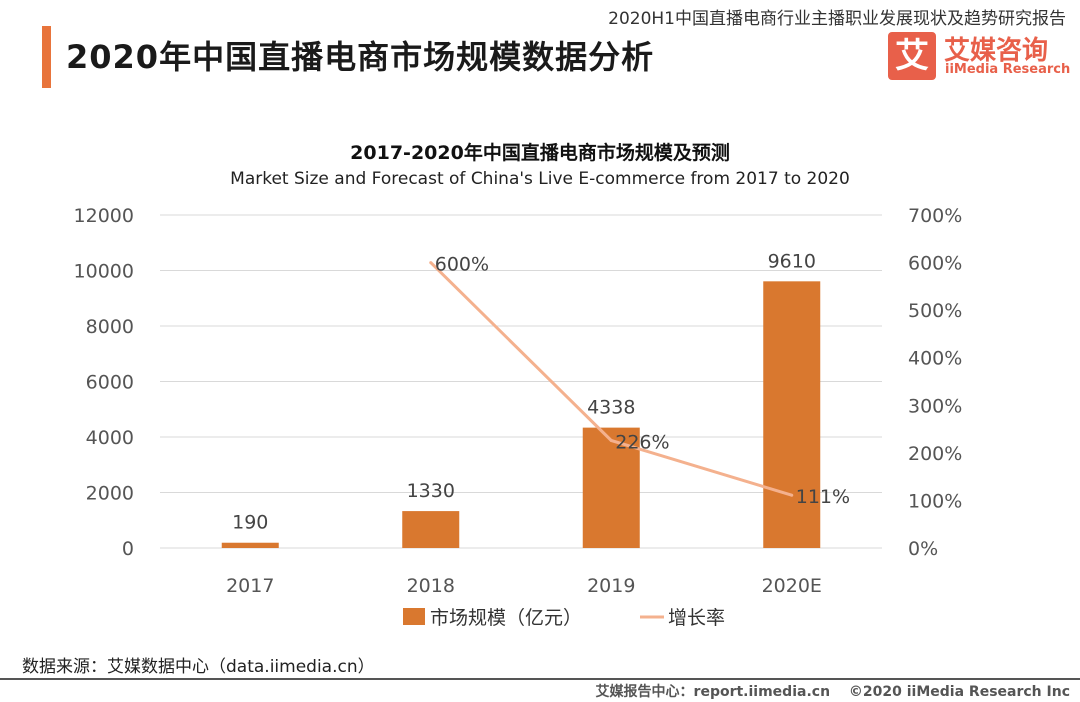  I want to click on bar-value-label: 190, so click(250, 523).